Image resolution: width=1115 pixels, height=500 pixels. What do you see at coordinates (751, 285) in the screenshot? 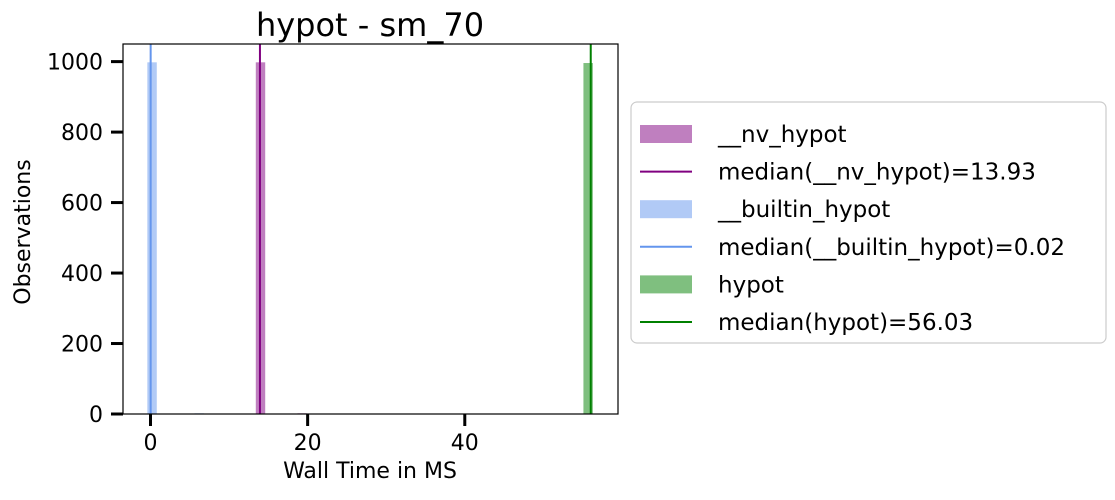
I see `legend-label: hypot` at bounding box center [751, 285].